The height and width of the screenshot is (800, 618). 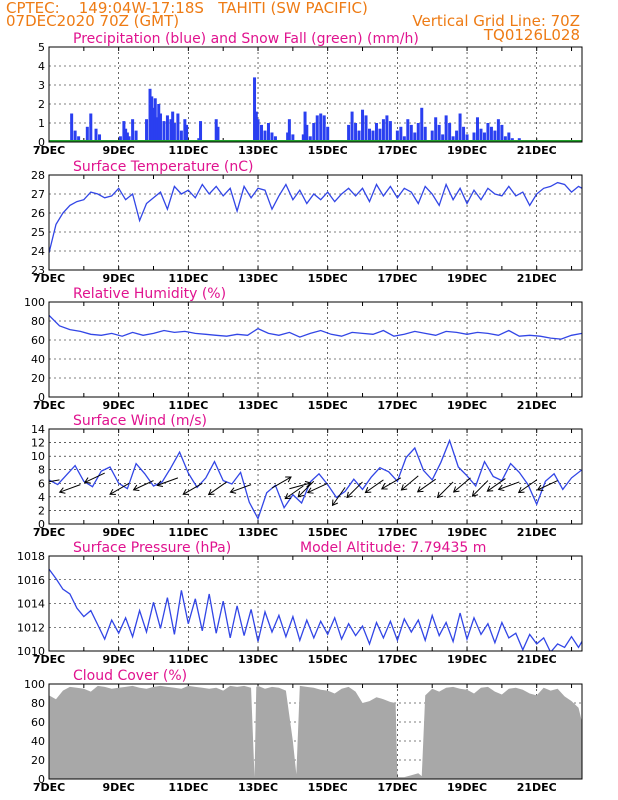 What do you see at coordinates (315, 222) in the screenshot?
I see `temperature-frame` at bounding box center [315, 222].